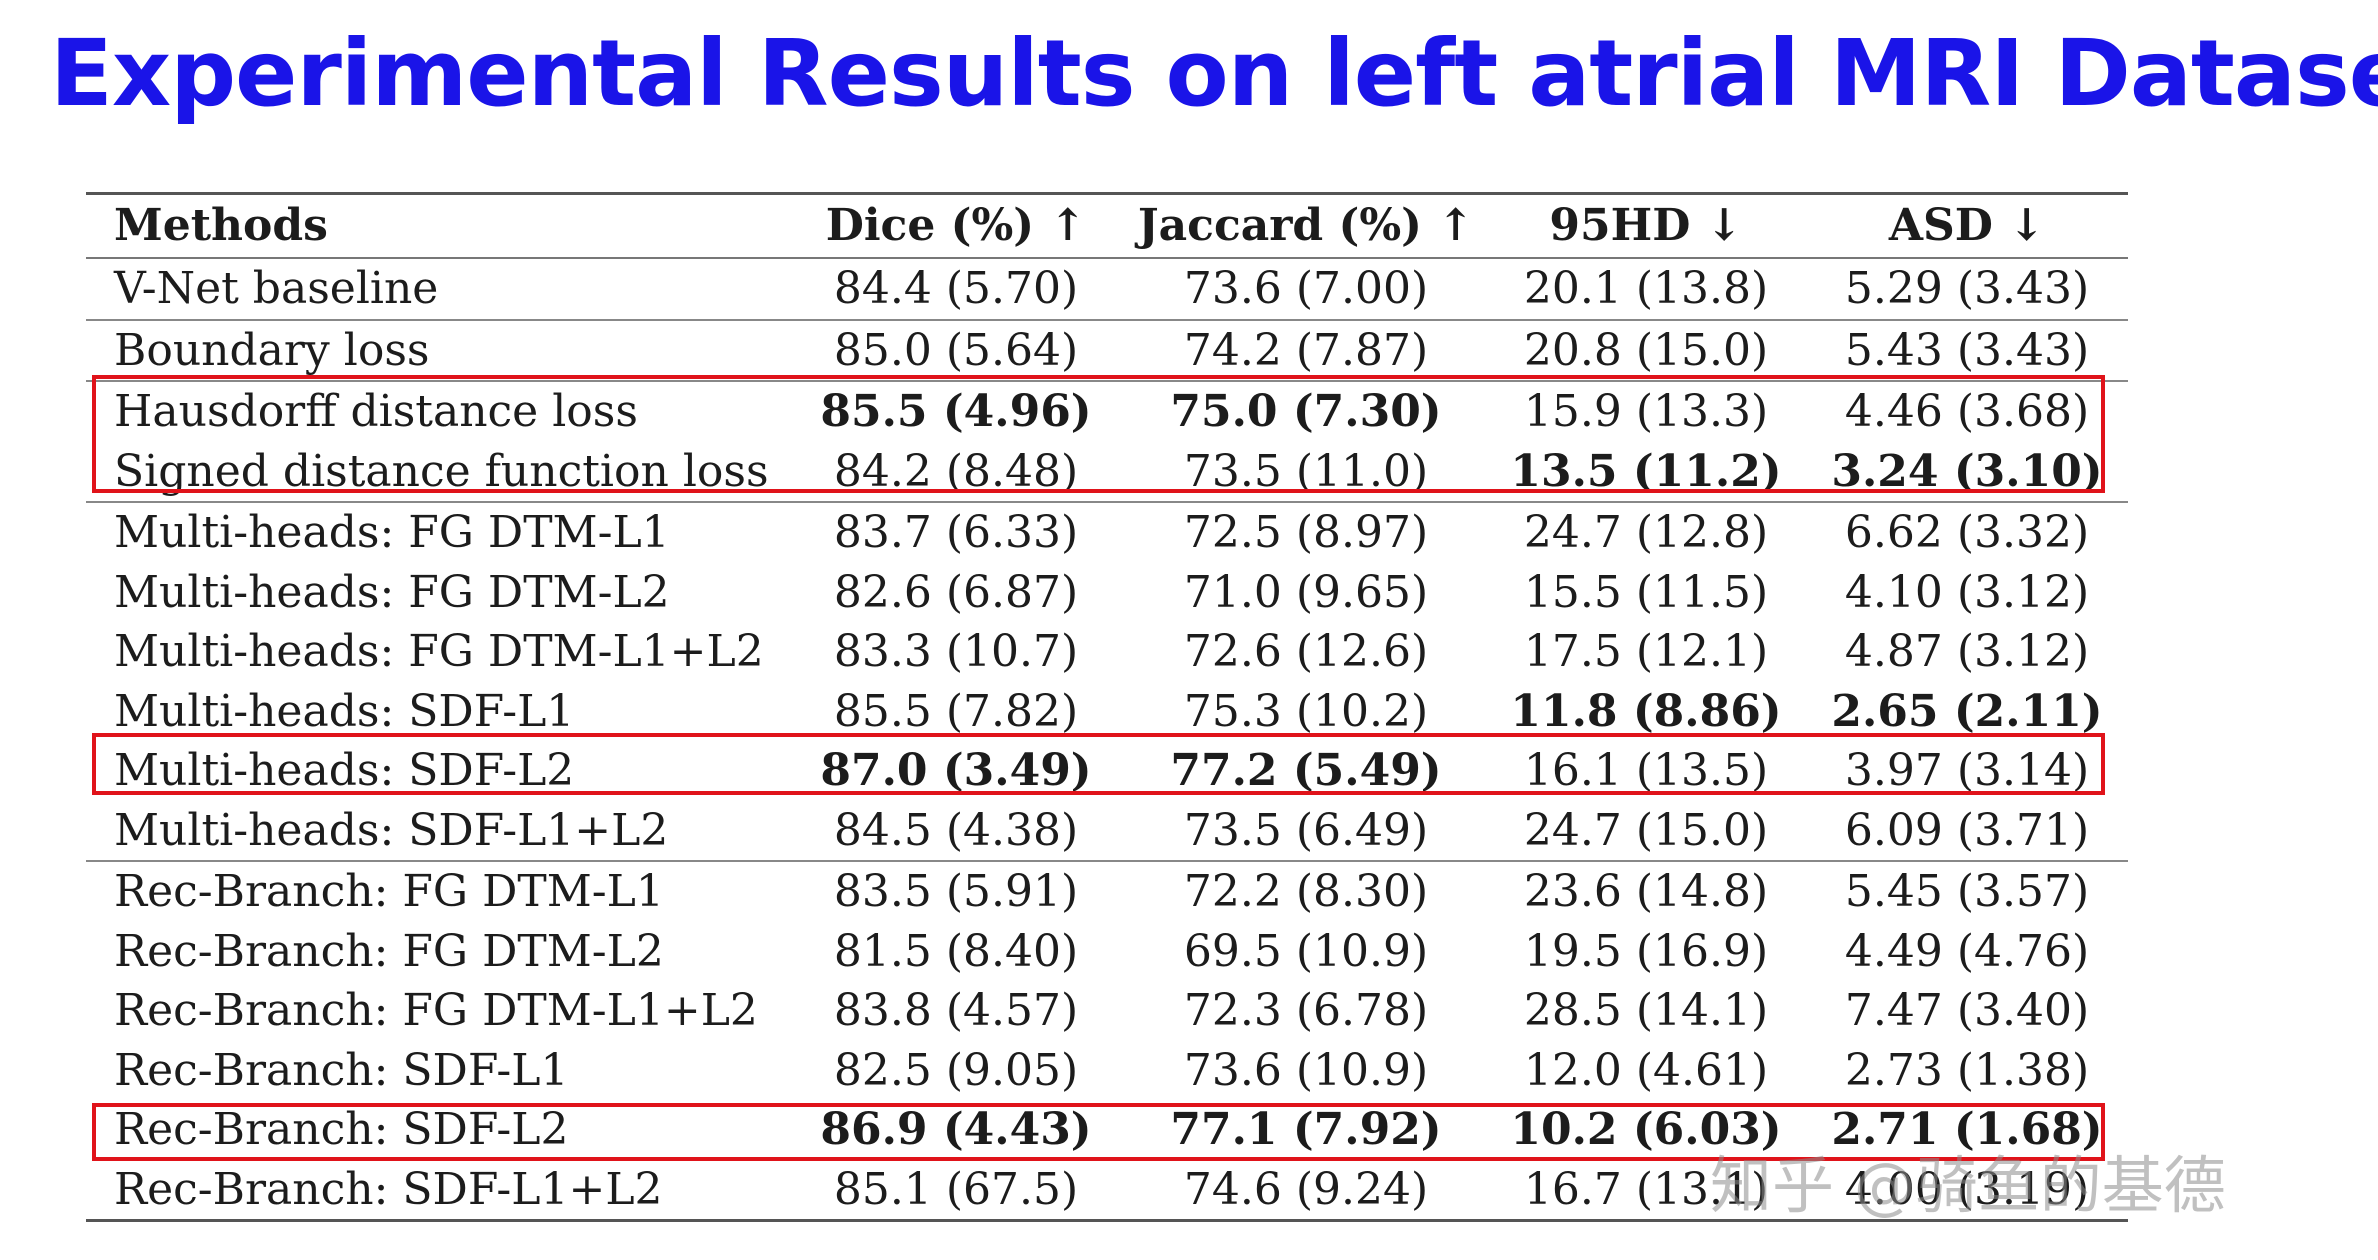 This screenshot has height=1260, width=2378. I want to click on asd-cell: 7.47 (3.40), so click(1967, 1010).